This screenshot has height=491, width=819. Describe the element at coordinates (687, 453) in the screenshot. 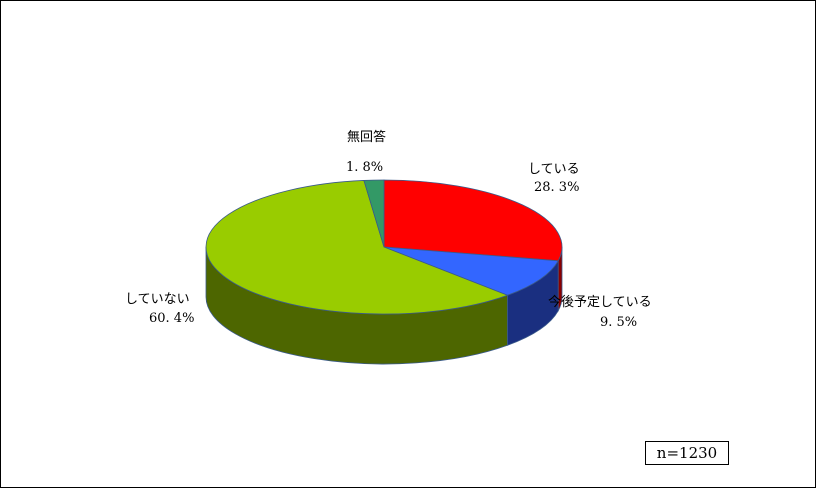

I see `sample-size-box: n=1230` at that location.